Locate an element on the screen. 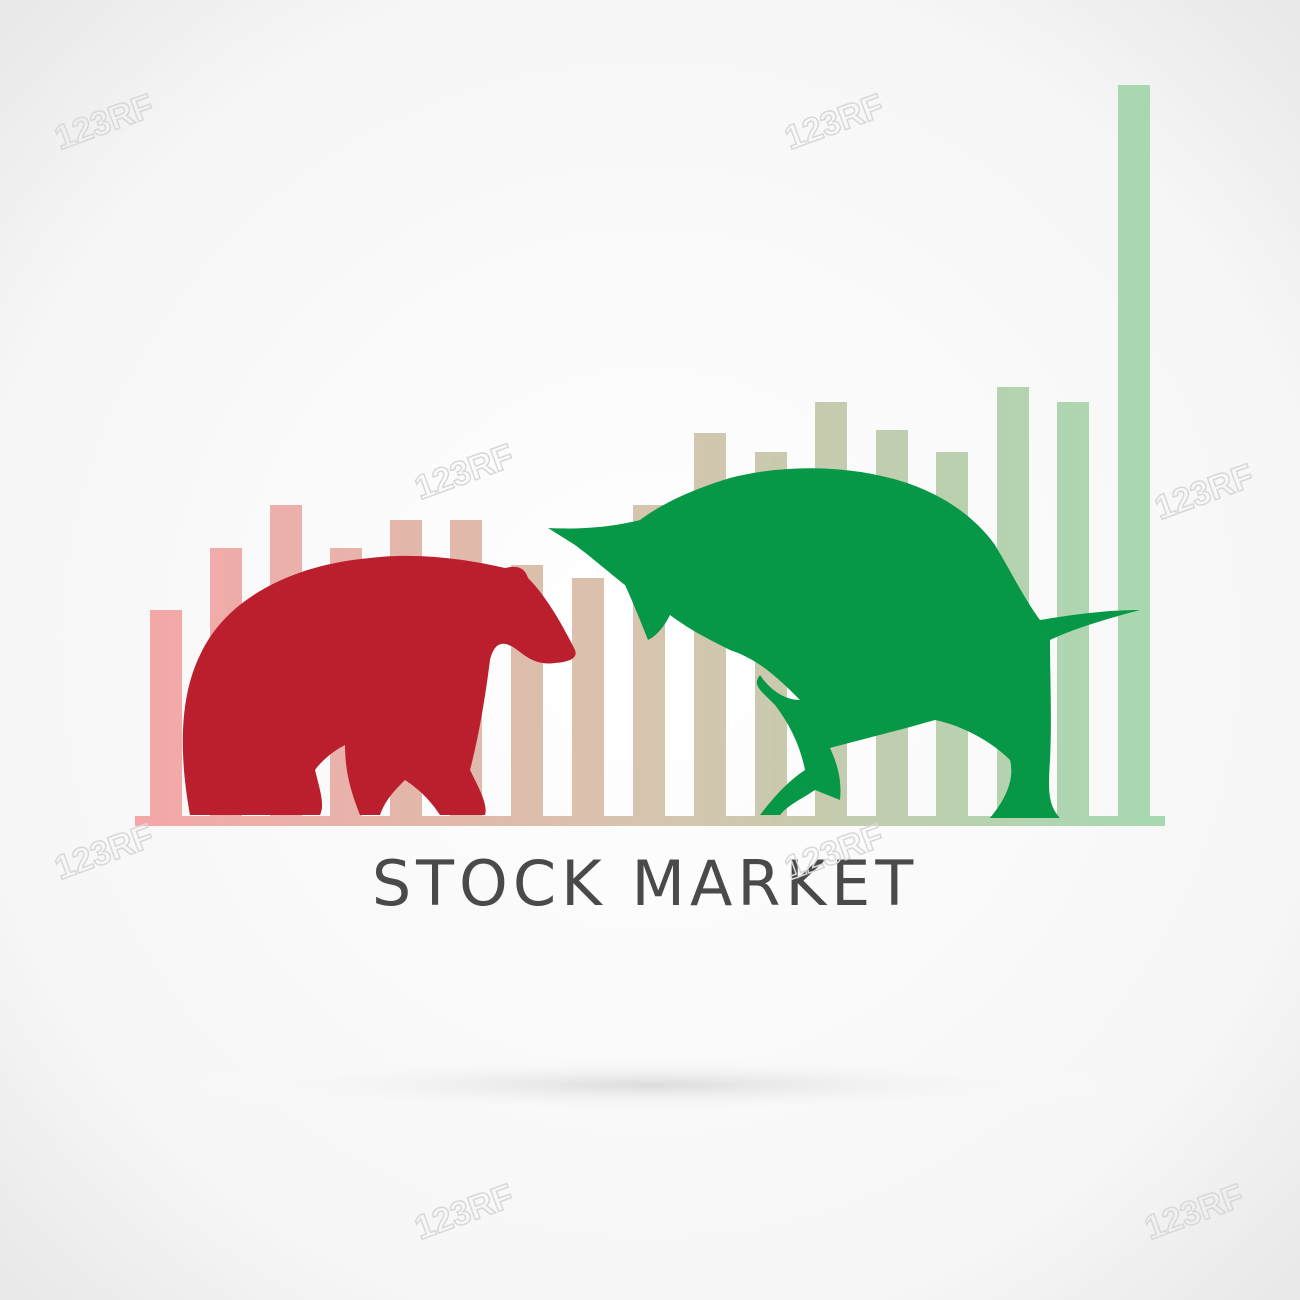 The height and width of the screenshot is (1300, 1300). title: STOCK MARKET is located at coordinates (645, 883).